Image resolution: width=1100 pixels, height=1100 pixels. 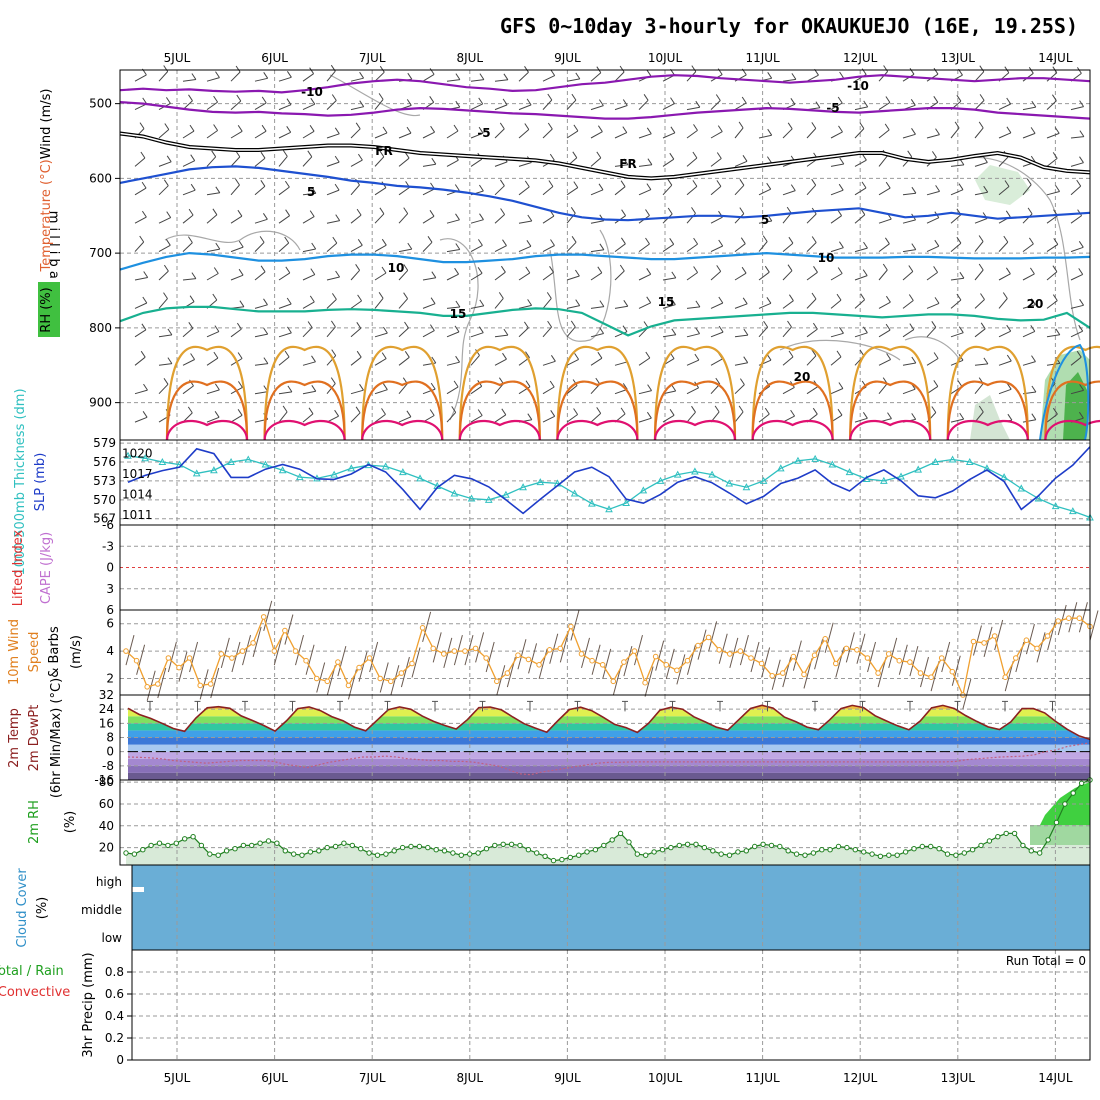 I want to click on precip-panel, so click(x=611, y=1005).